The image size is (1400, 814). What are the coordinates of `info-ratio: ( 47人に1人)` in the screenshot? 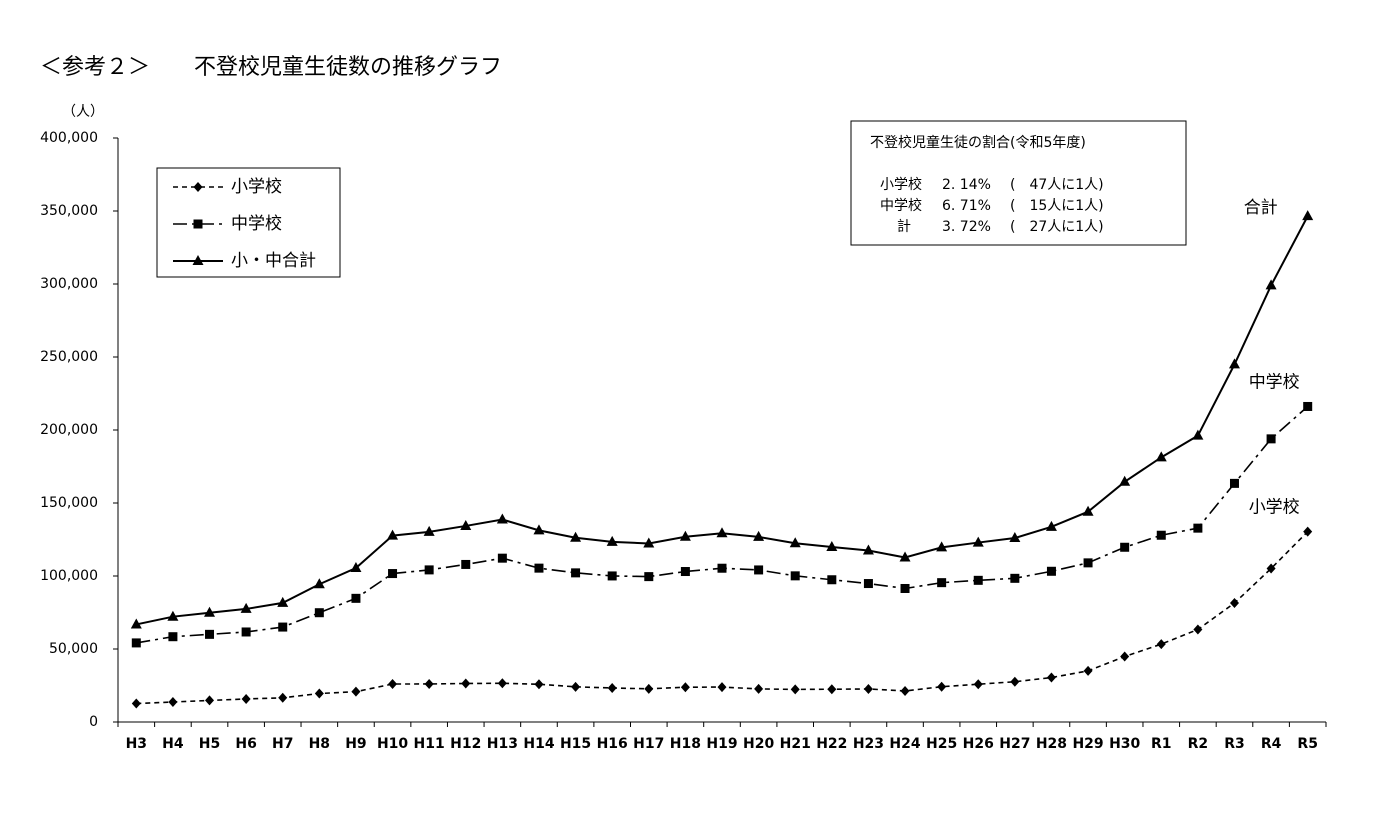 It's located at (1057, 185).